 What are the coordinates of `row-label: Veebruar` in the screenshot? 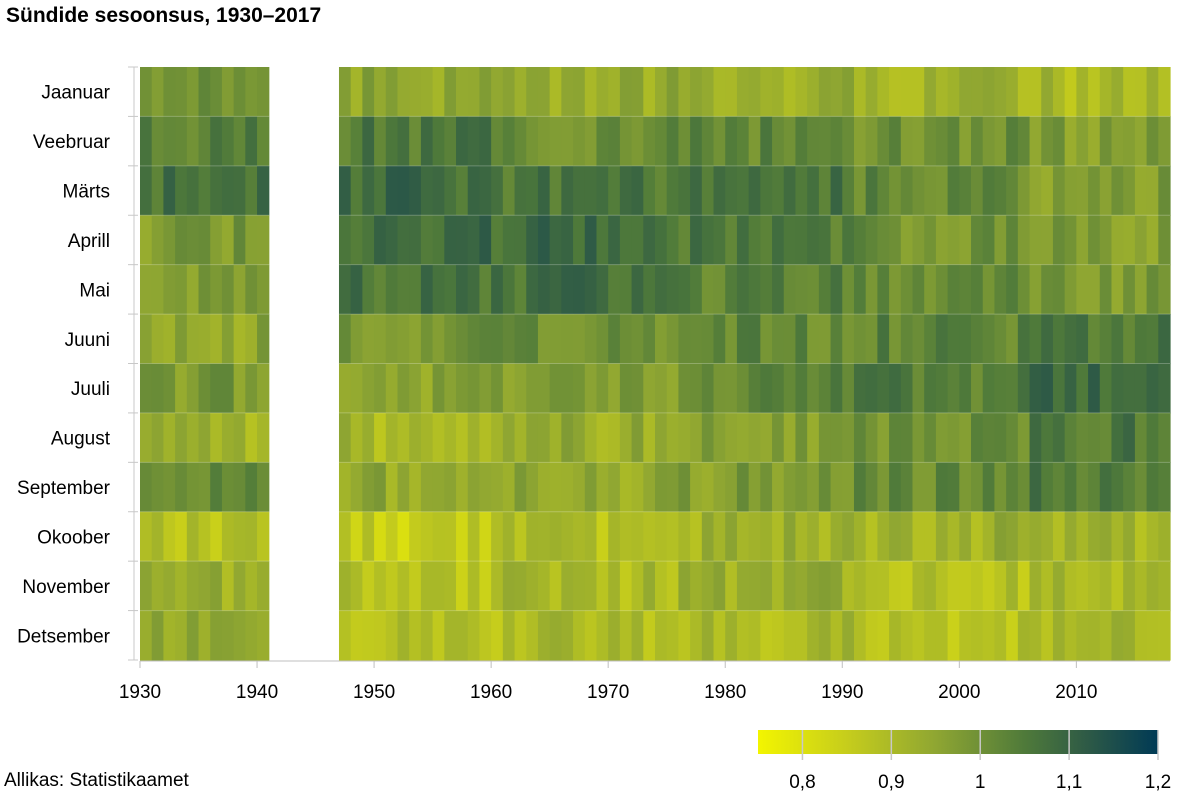 It's located at (72, 142).